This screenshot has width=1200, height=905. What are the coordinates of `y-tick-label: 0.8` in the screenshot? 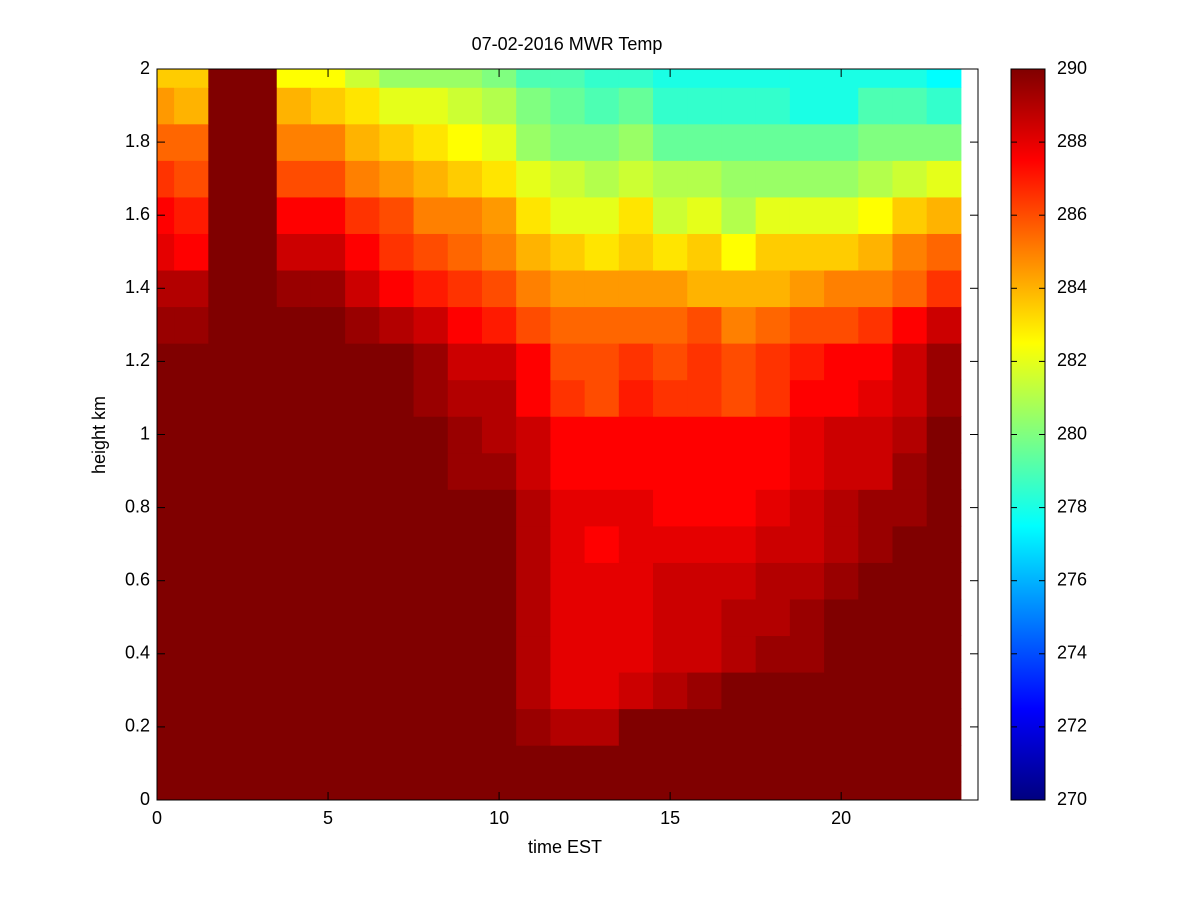 It's located at (137, 506).